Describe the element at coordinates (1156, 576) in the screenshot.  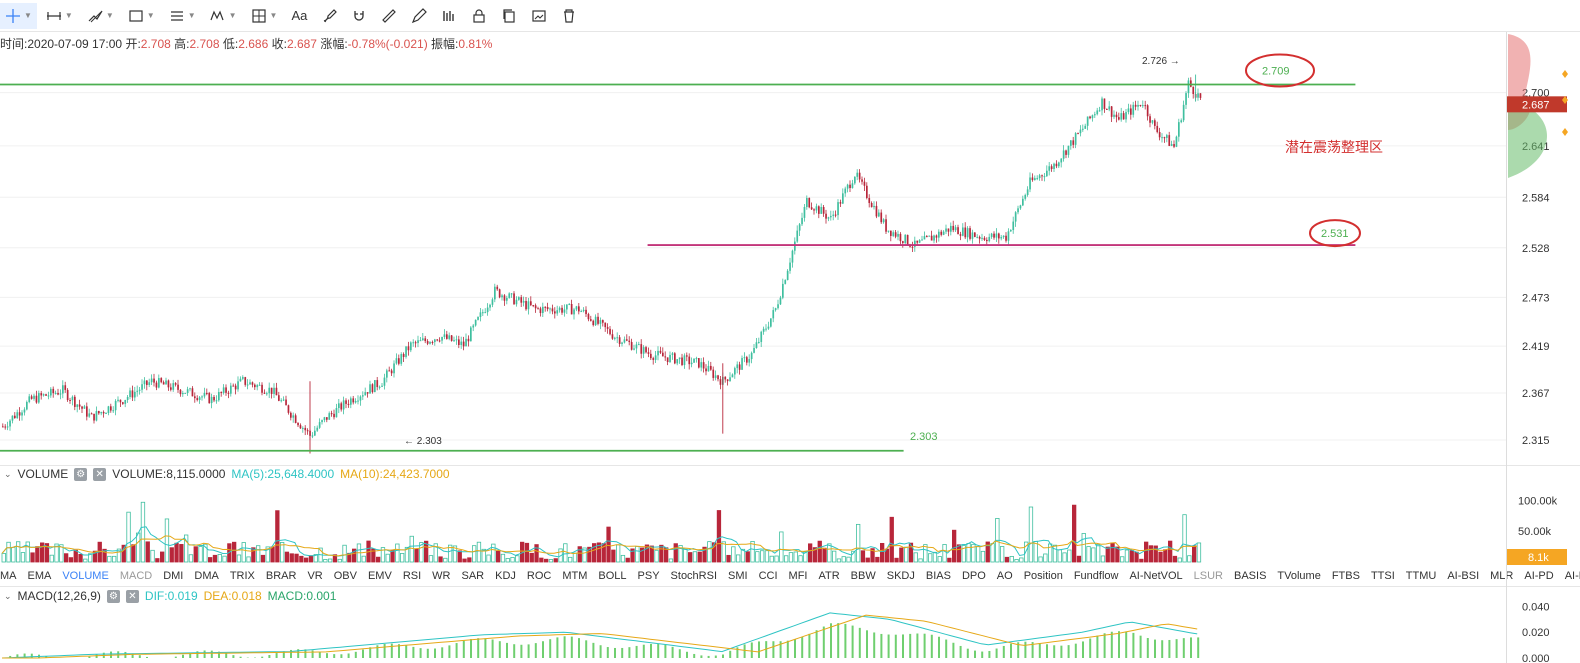
I see `tab-ai-netvol: AI-NetVOL` at that location.